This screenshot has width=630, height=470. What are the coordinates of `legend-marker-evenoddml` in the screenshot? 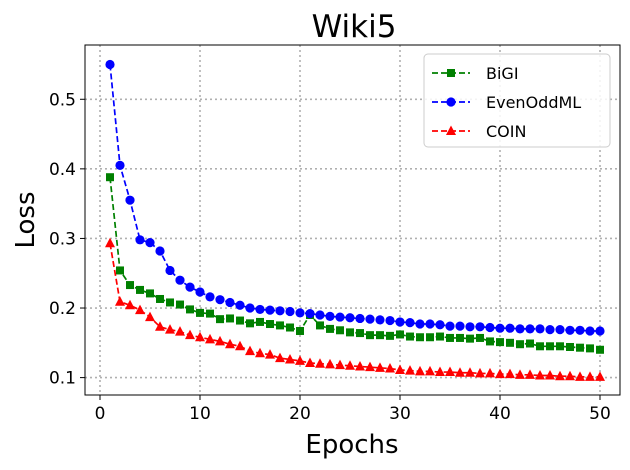 It's located at (451, 102).